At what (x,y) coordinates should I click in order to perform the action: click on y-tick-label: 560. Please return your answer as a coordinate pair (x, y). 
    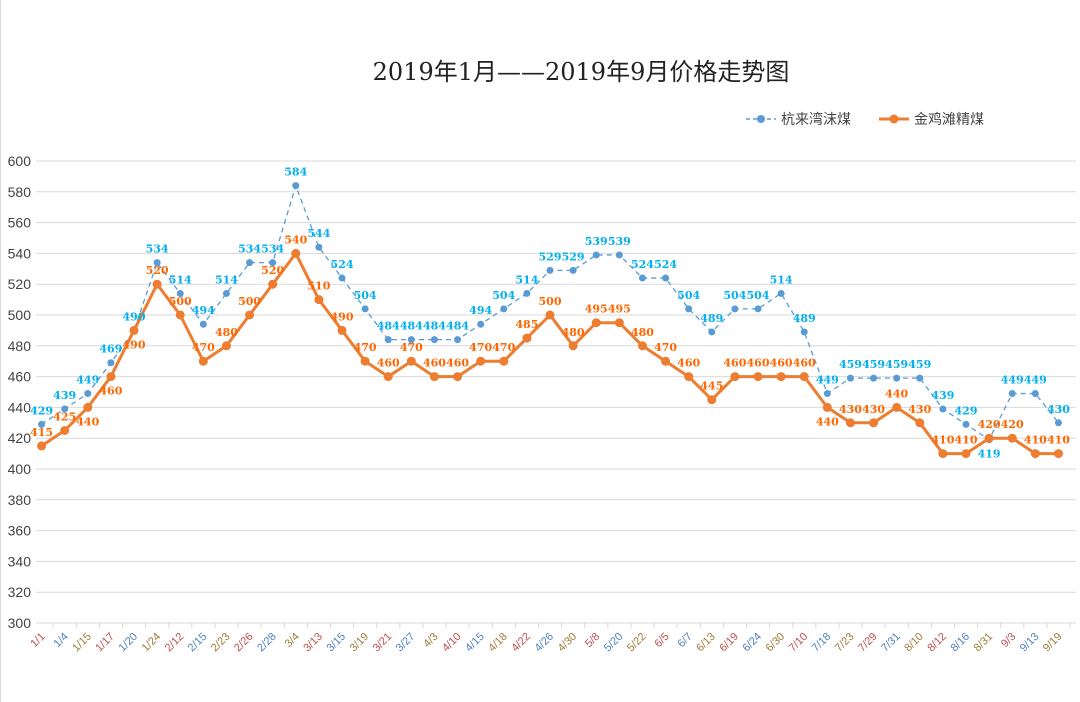
    Looking at the image, I should click on (20, 223).